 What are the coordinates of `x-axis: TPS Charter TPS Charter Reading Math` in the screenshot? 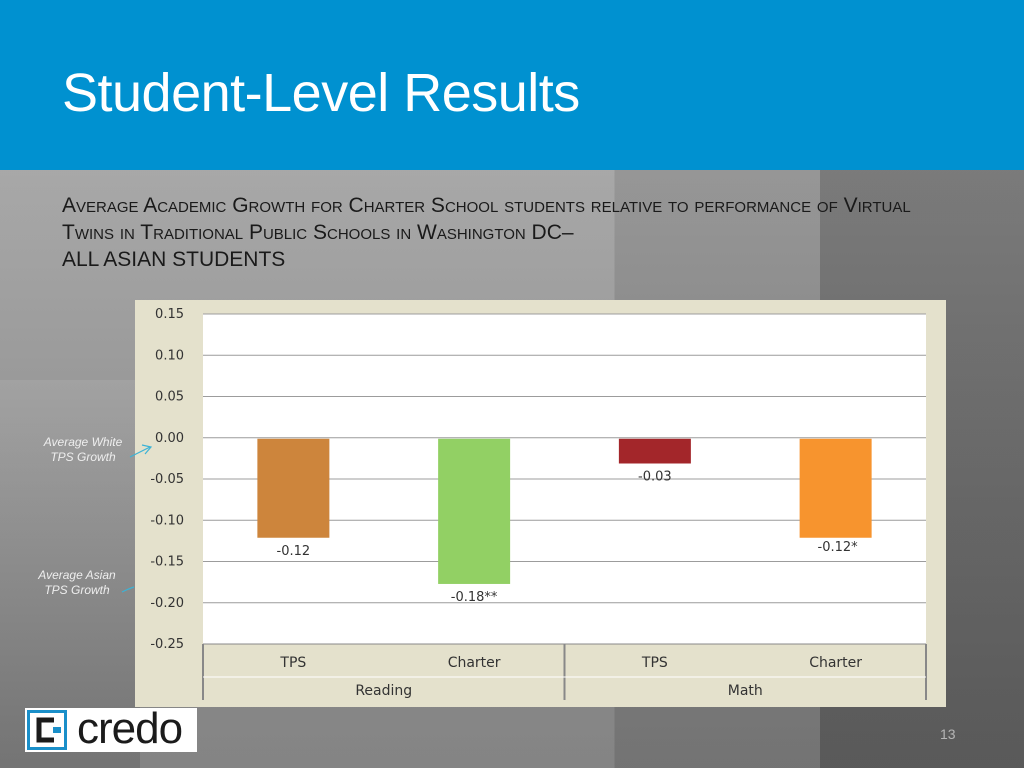 It's located at (564, 671).